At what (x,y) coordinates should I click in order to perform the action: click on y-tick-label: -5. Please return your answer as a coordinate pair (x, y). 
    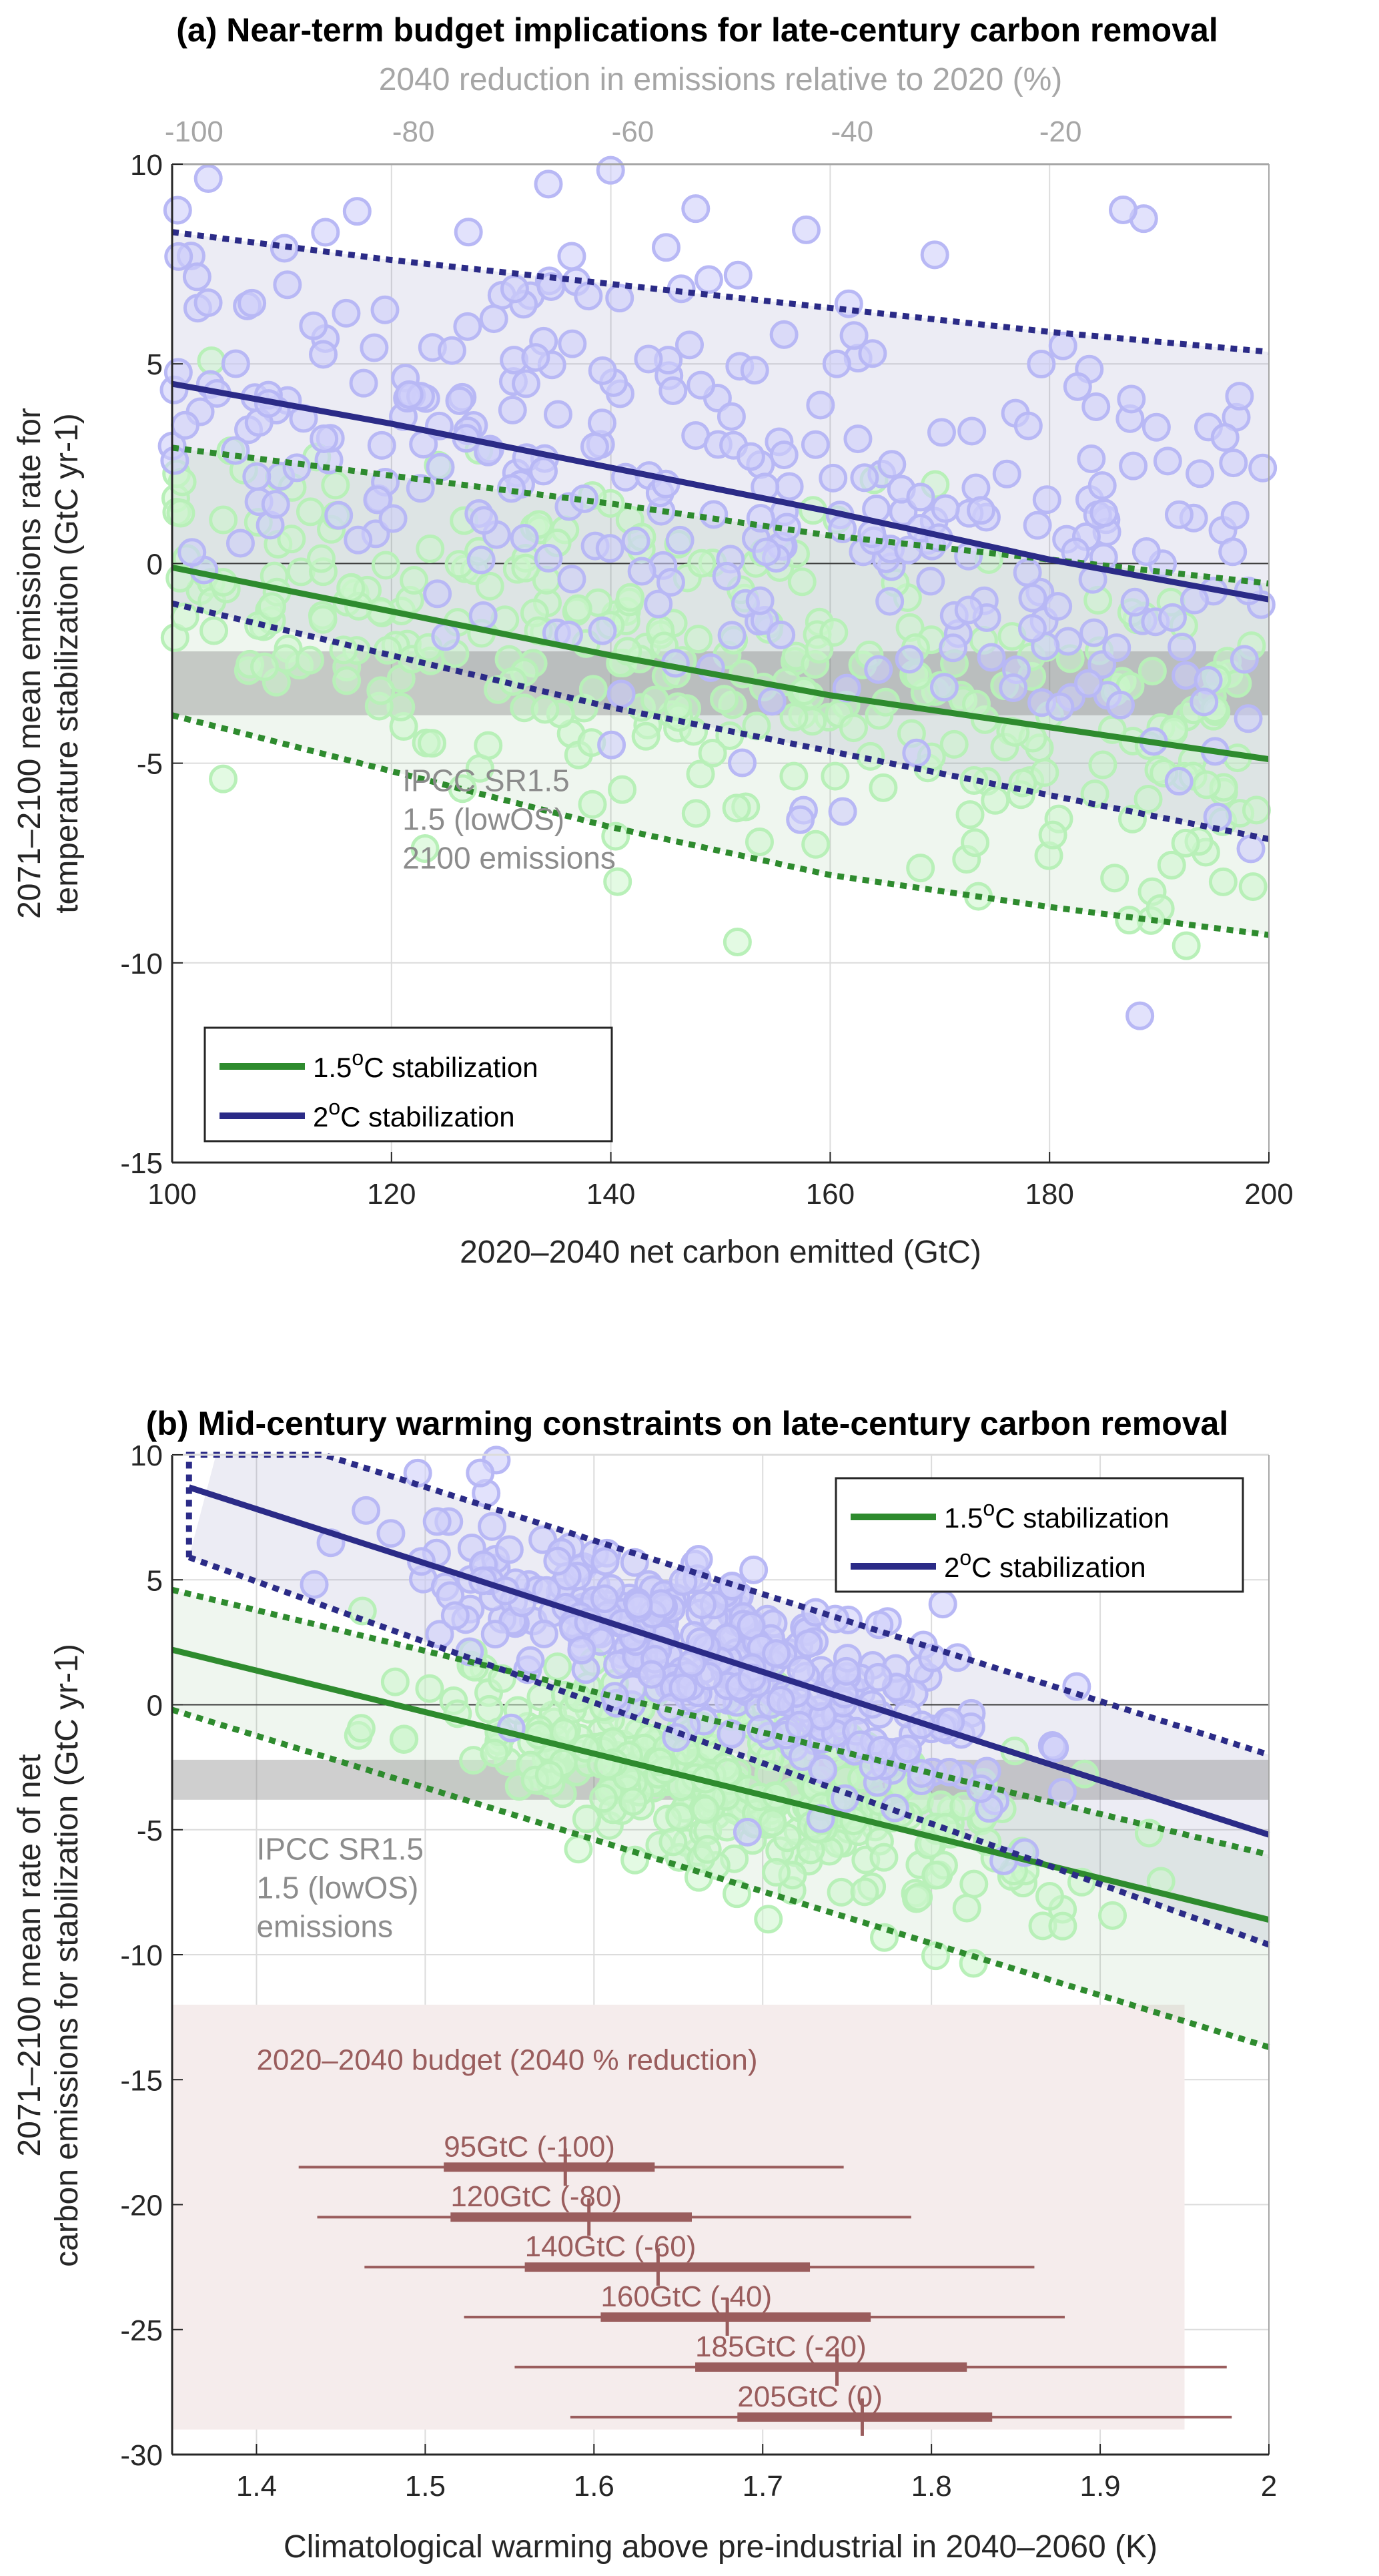
    Looking at the image, I should click on (150, 764).